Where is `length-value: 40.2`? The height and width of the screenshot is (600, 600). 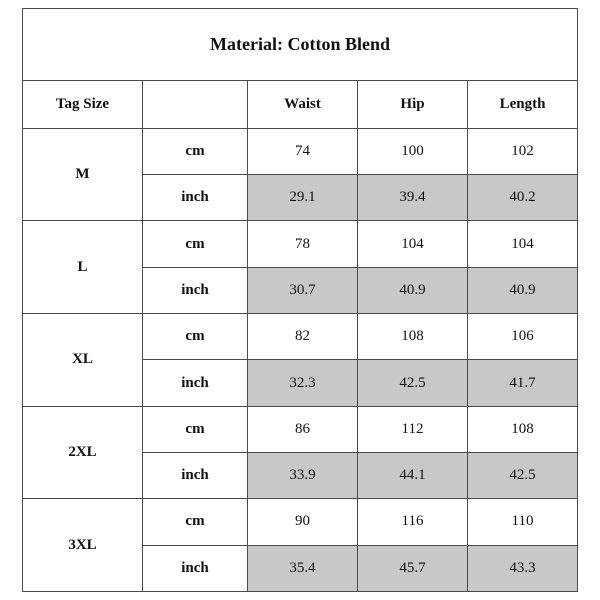
length-value: 40.2 is located at coordinates (522, 198).